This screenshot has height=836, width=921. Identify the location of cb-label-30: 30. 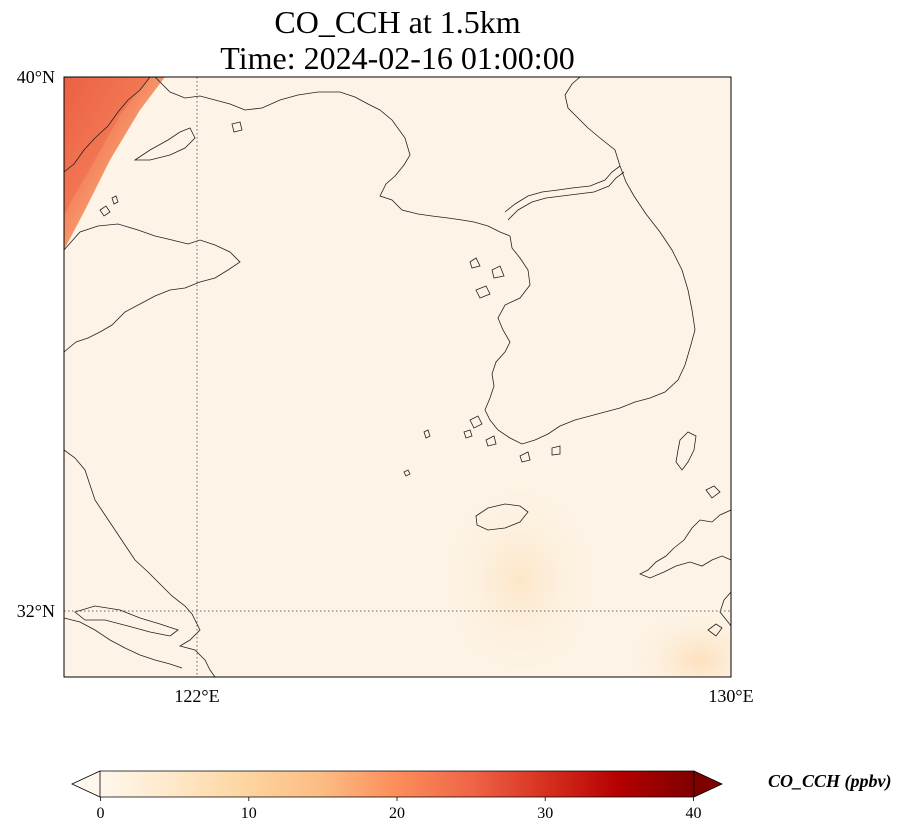
(545, 813).